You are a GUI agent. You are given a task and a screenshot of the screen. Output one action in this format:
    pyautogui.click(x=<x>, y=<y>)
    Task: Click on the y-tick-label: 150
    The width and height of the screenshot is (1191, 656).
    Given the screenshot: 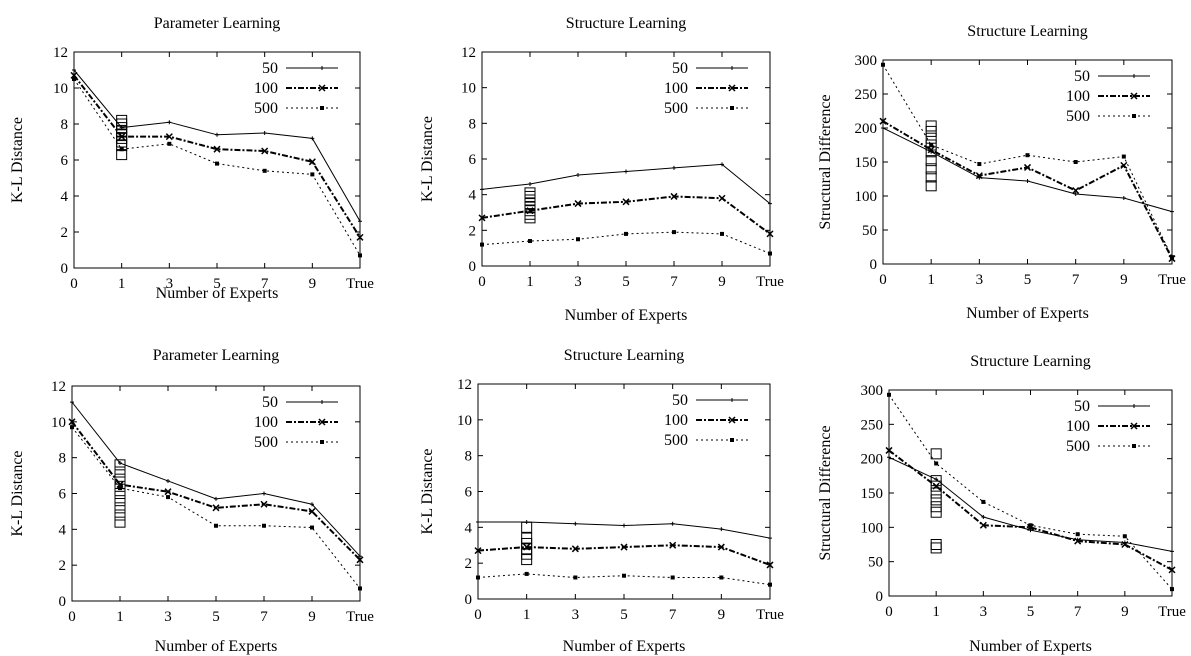 What is the action you would take?
    pyautogui.click(x=866, y=163)
    